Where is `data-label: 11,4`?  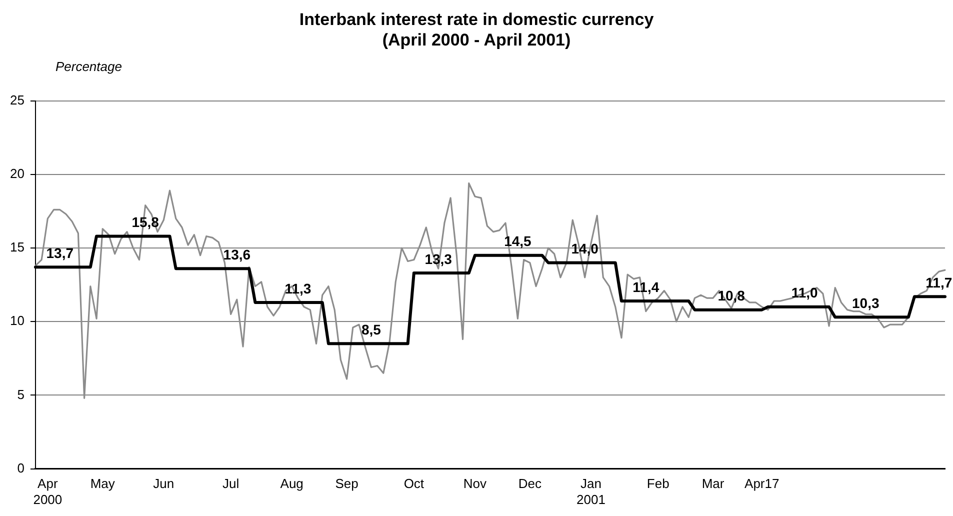 data-label: 11,4 is located at coordinates (646, 286).